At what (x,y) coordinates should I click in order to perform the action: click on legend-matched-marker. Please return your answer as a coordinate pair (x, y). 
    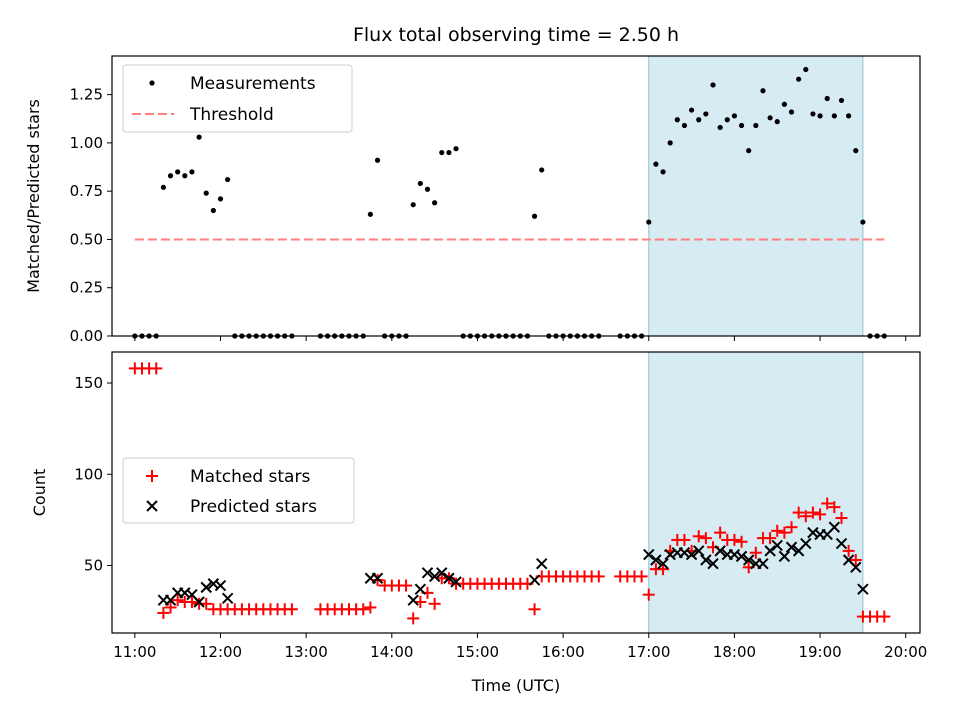
    Looking at the image, I should click on (152, 476).